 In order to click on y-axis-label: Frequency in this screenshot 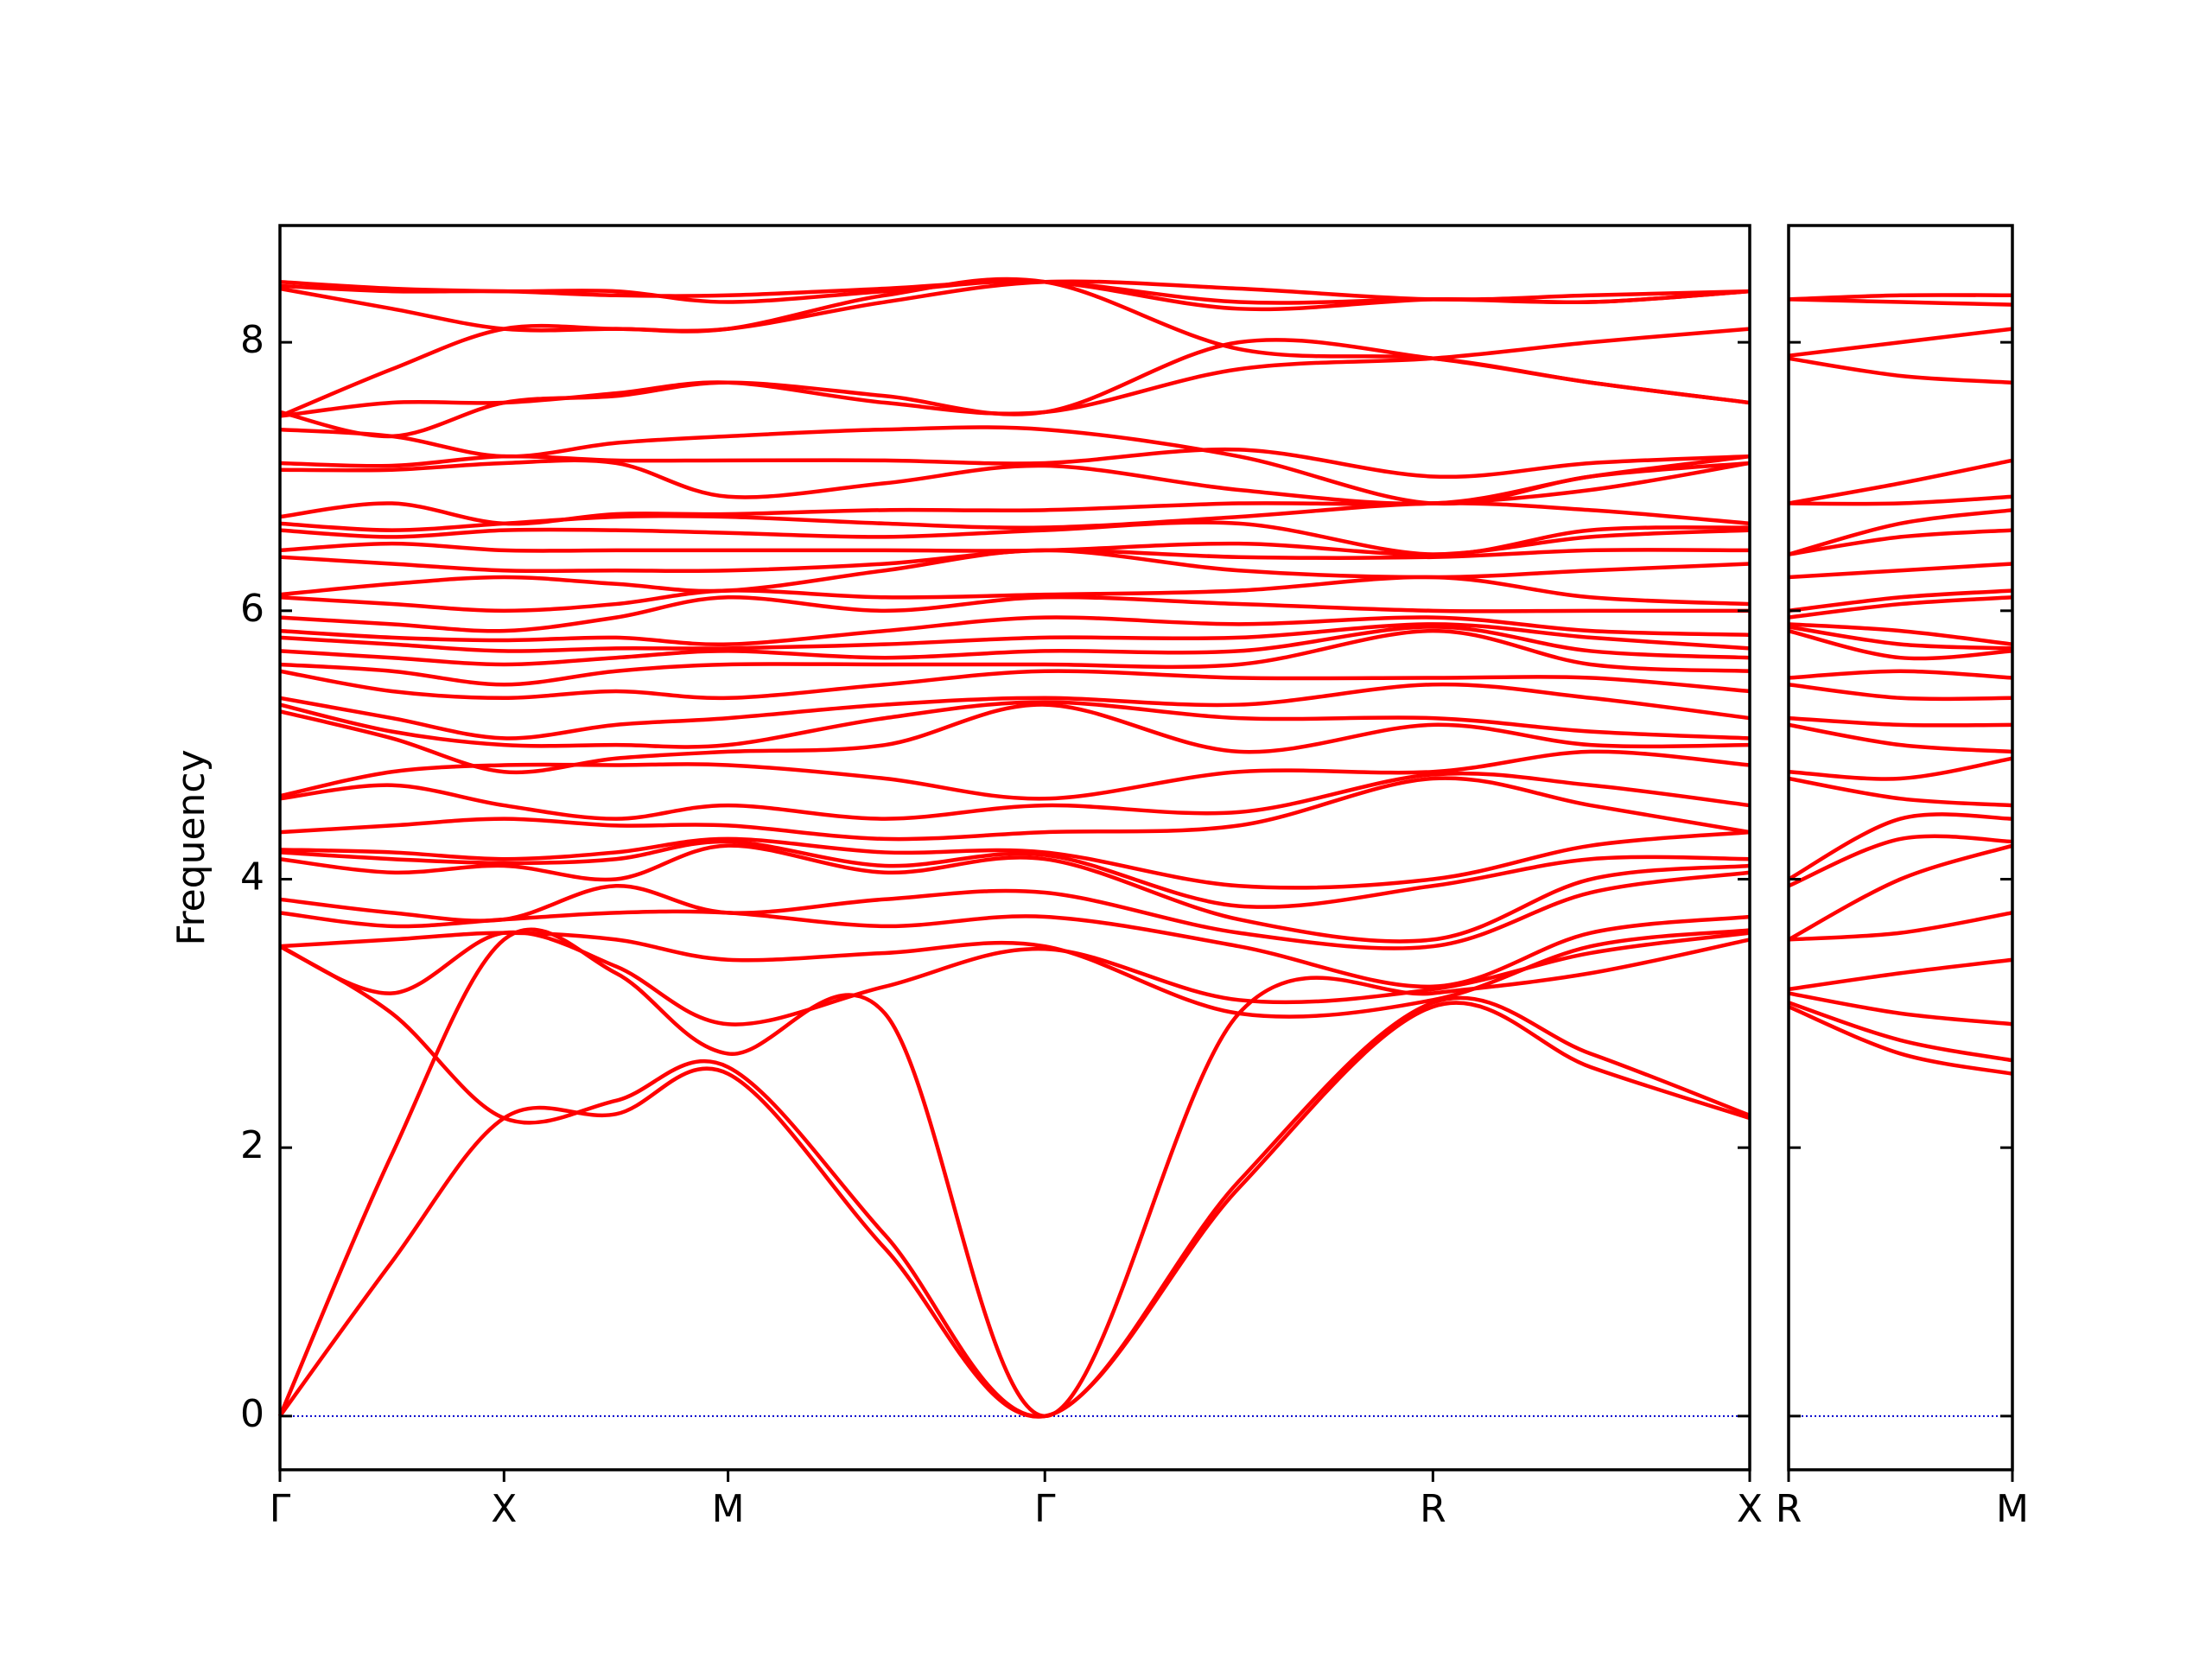, I will do `click(191, 847)`.